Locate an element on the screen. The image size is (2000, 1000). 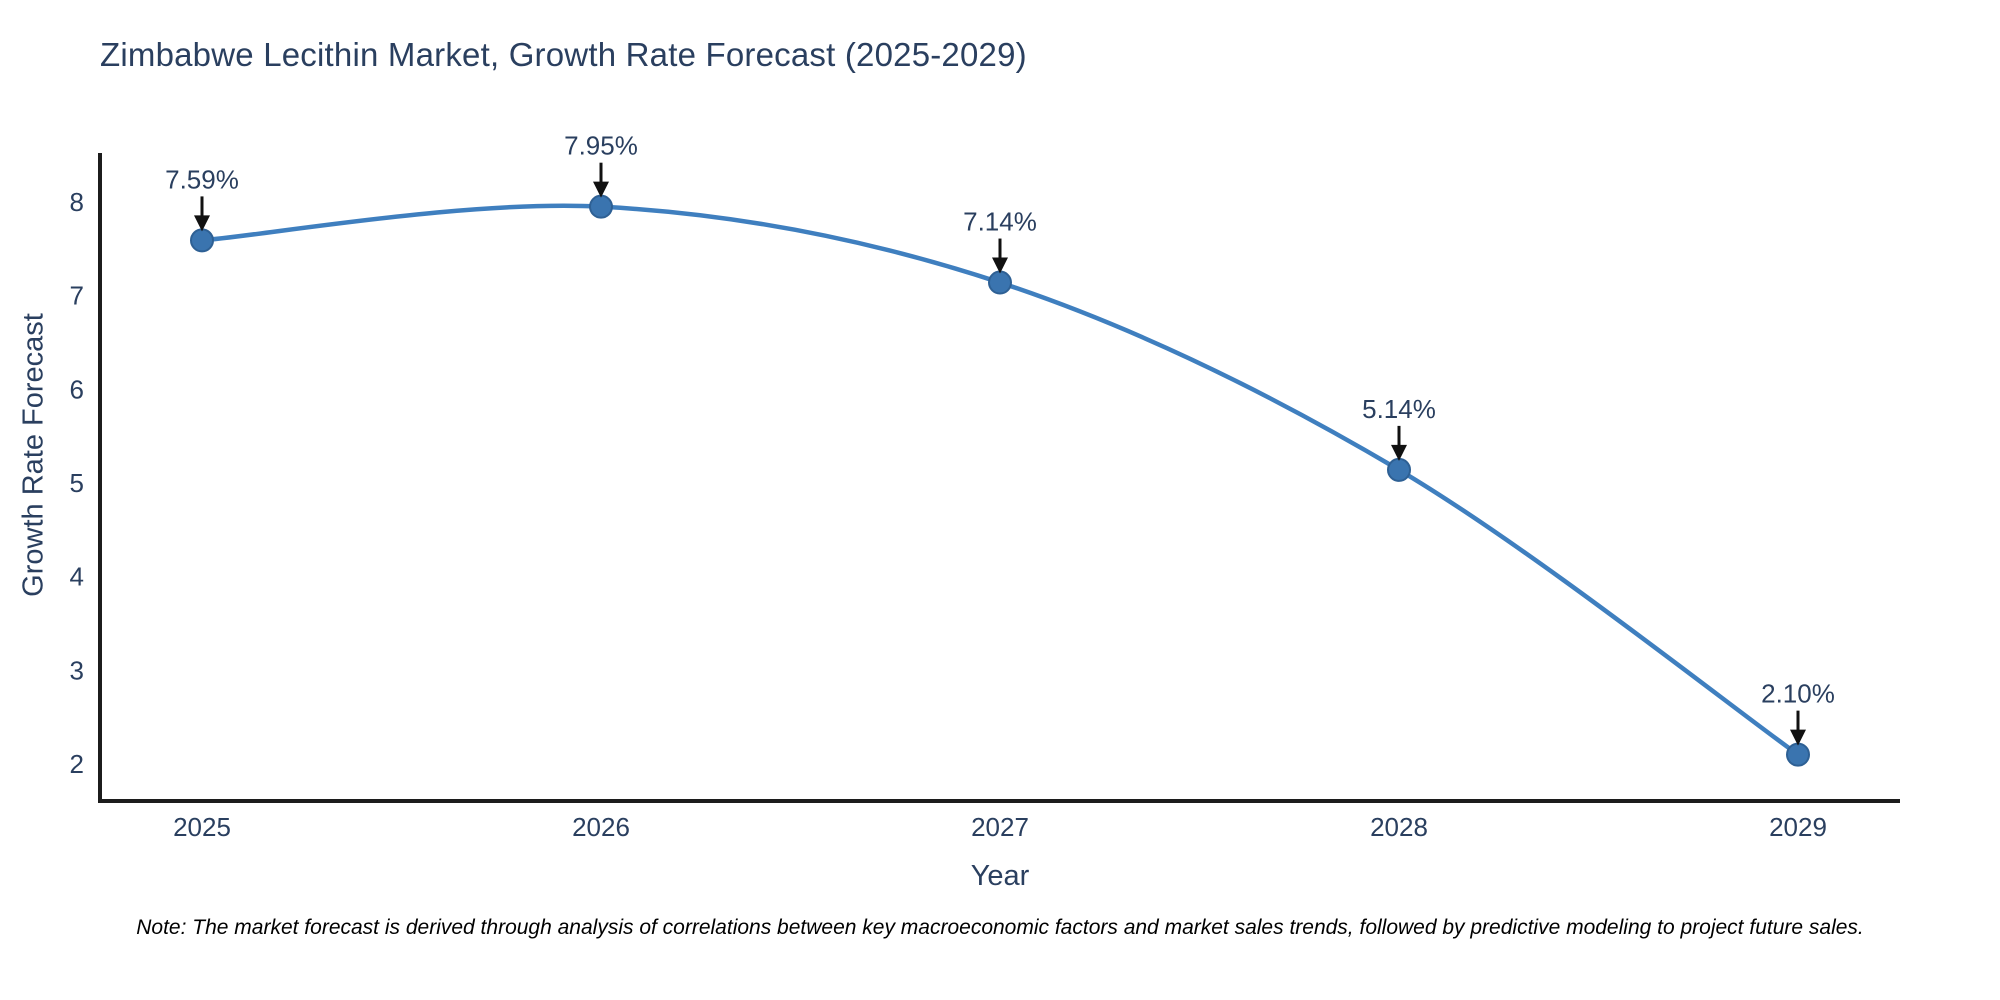
y-tick-label: 4 is located at coordinates (77, 577).